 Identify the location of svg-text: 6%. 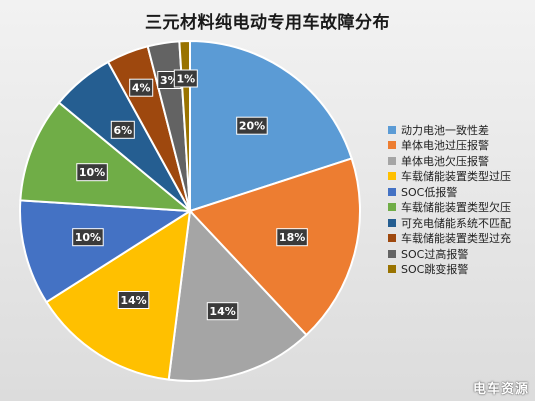
(122, 130).